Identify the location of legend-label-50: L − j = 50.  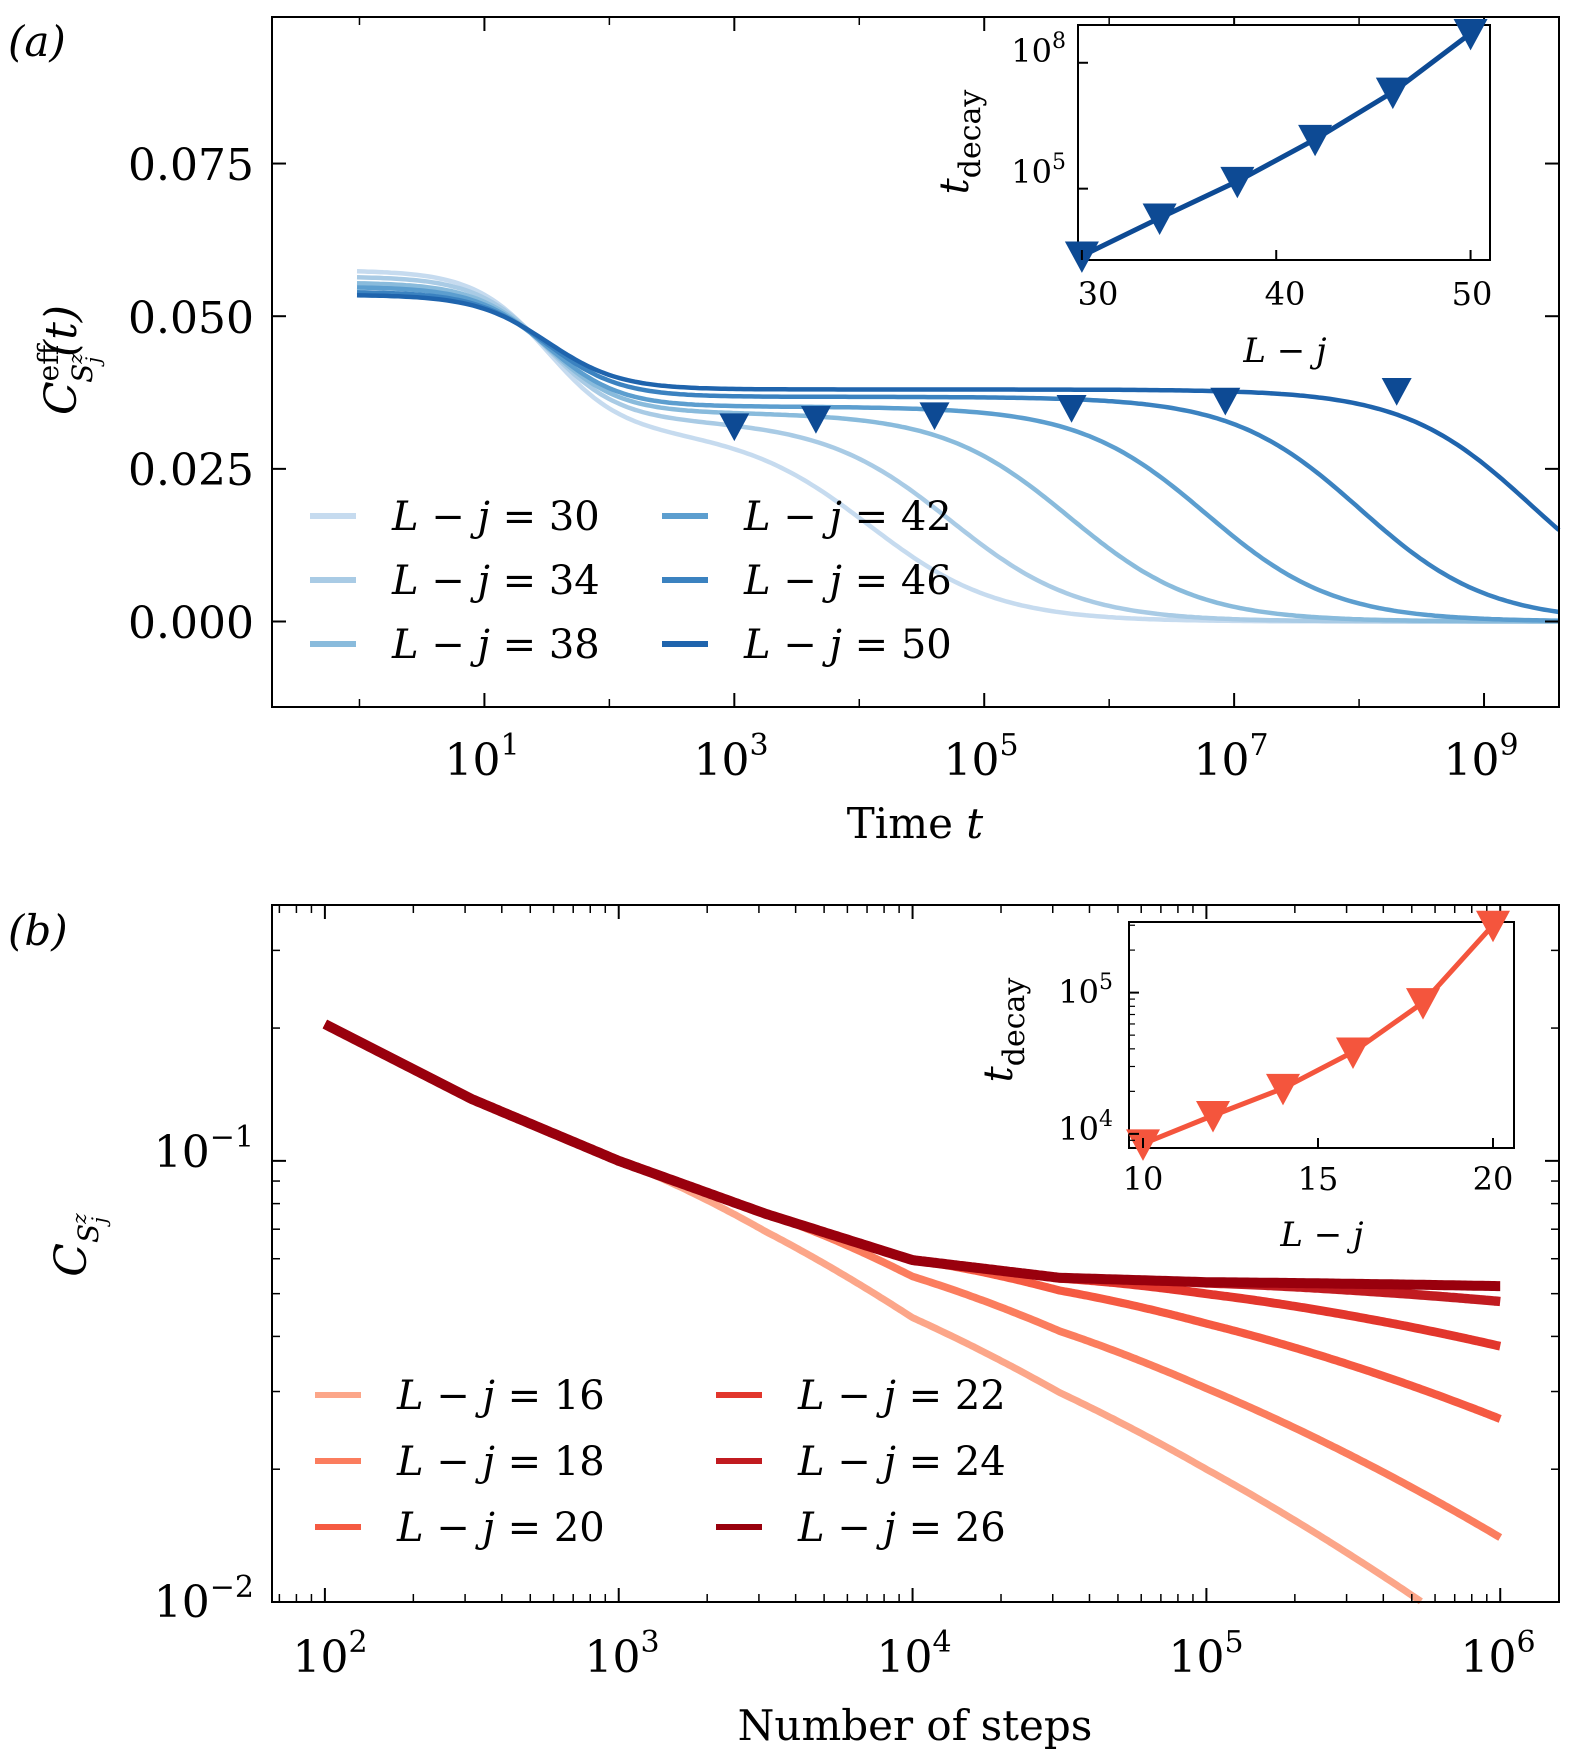
(847, 645).